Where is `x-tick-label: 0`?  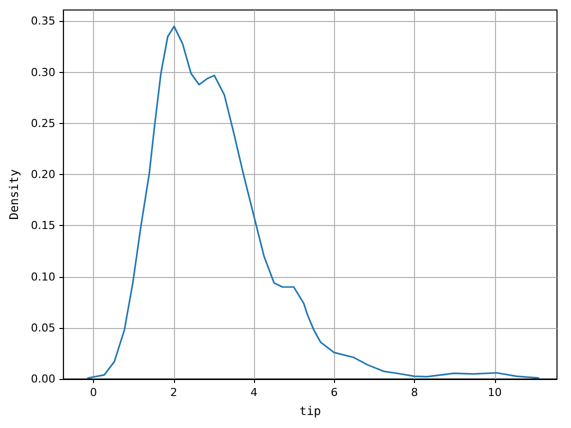 x-tick-label: 0 is located at coordinates (93, 392).